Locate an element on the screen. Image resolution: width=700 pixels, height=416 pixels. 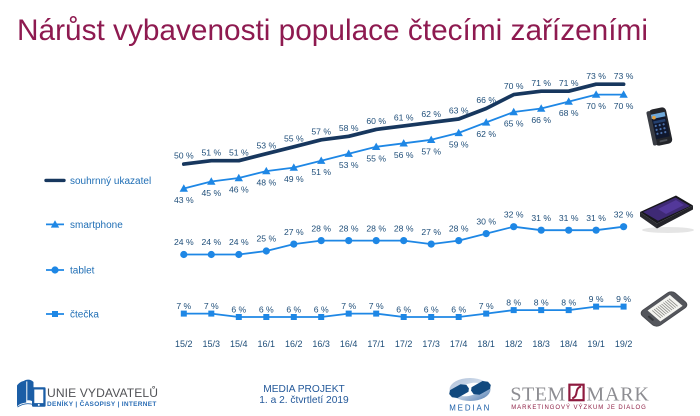
svg-text: 61 % is located at coordinates (404, 118).